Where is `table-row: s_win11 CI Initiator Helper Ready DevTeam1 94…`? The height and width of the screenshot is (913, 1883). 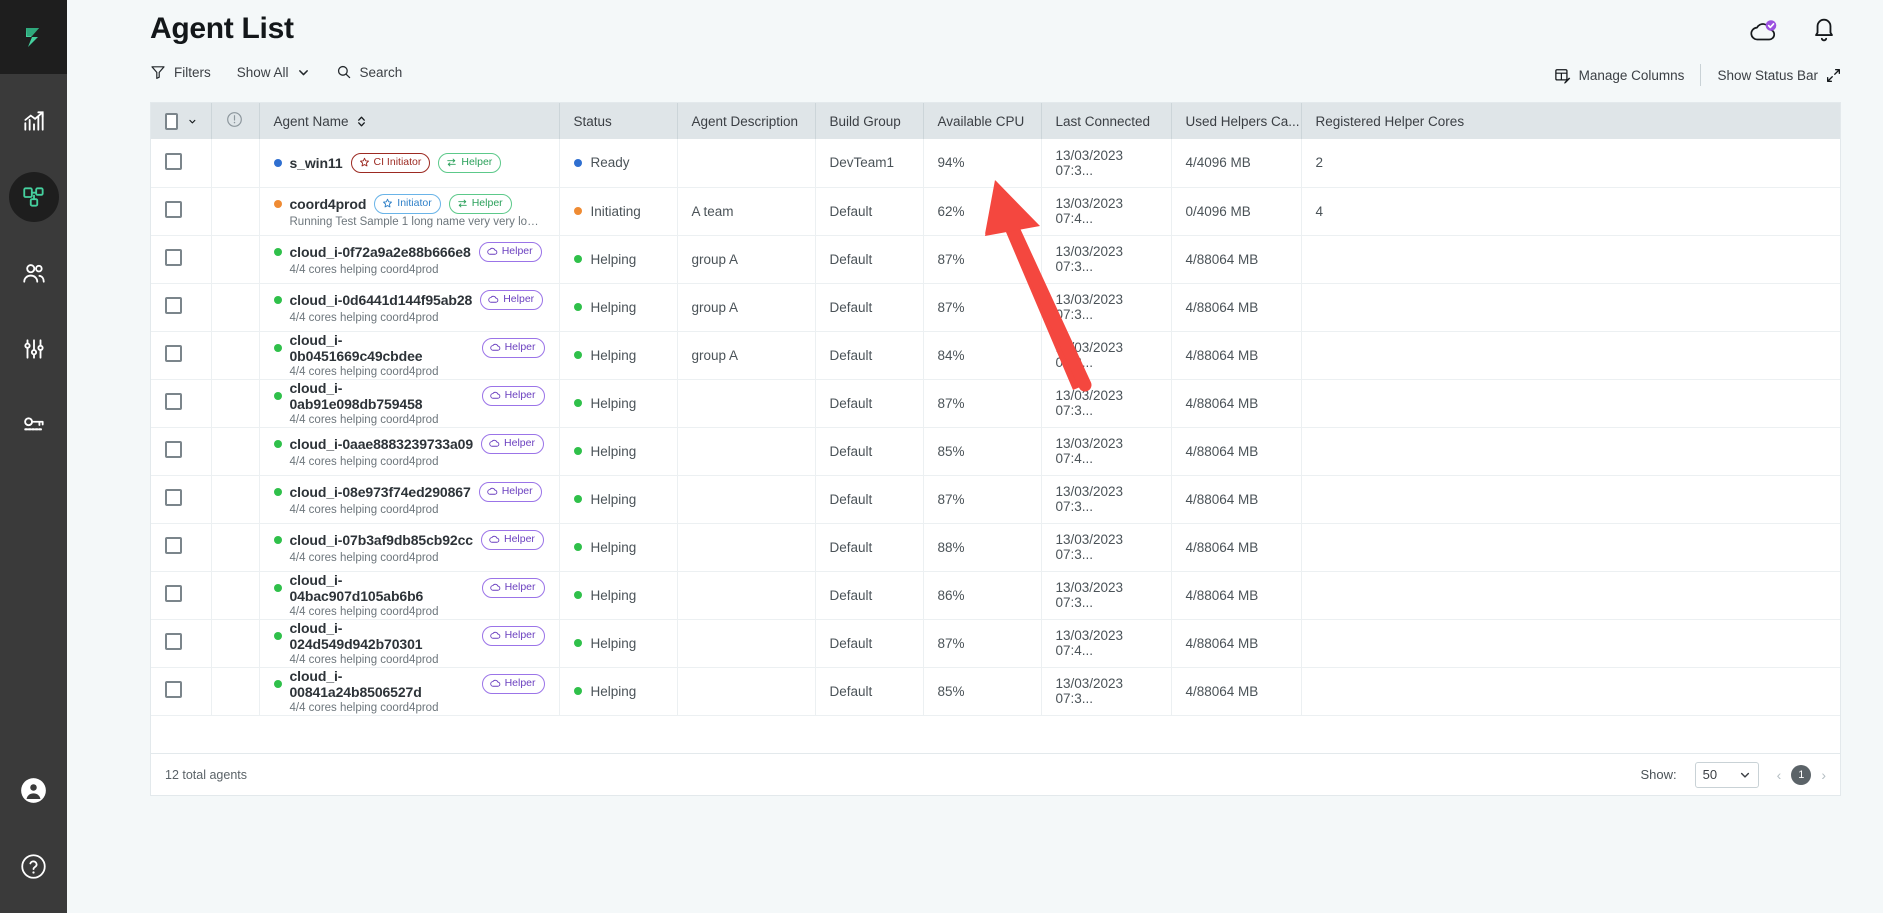 table-row: s_win11 CI Initiator Helper Ready DevTeam1 94… is located at coordinates (995, 163).